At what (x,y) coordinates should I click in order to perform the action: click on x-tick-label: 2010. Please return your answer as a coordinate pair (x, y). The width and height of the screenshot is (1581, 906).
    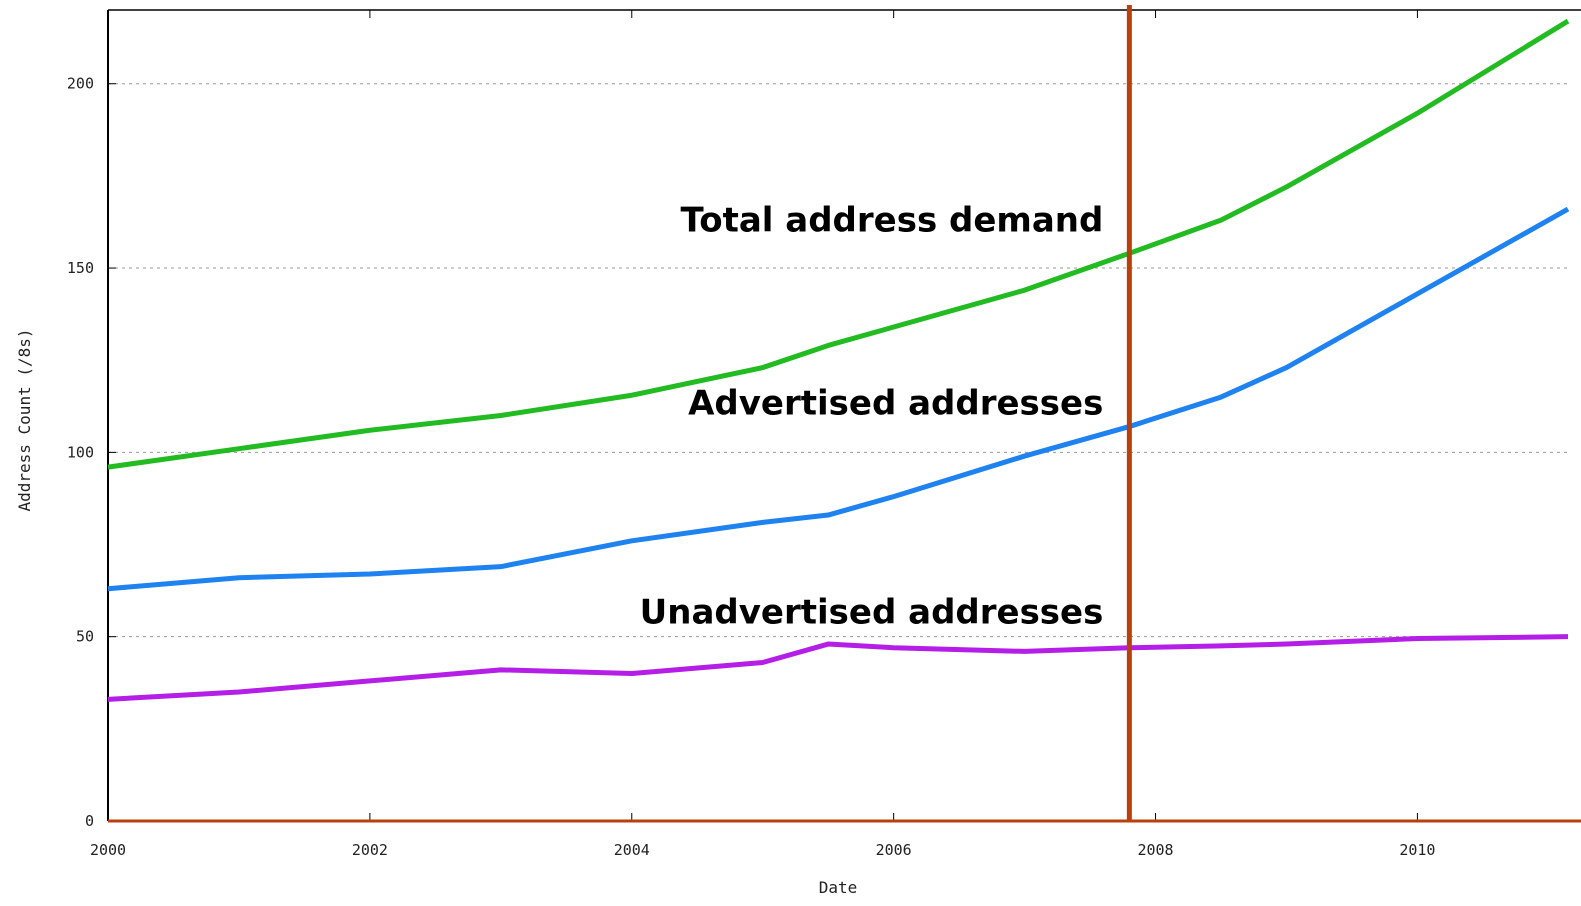
    Looking at the image, I should click on (1417, 850).